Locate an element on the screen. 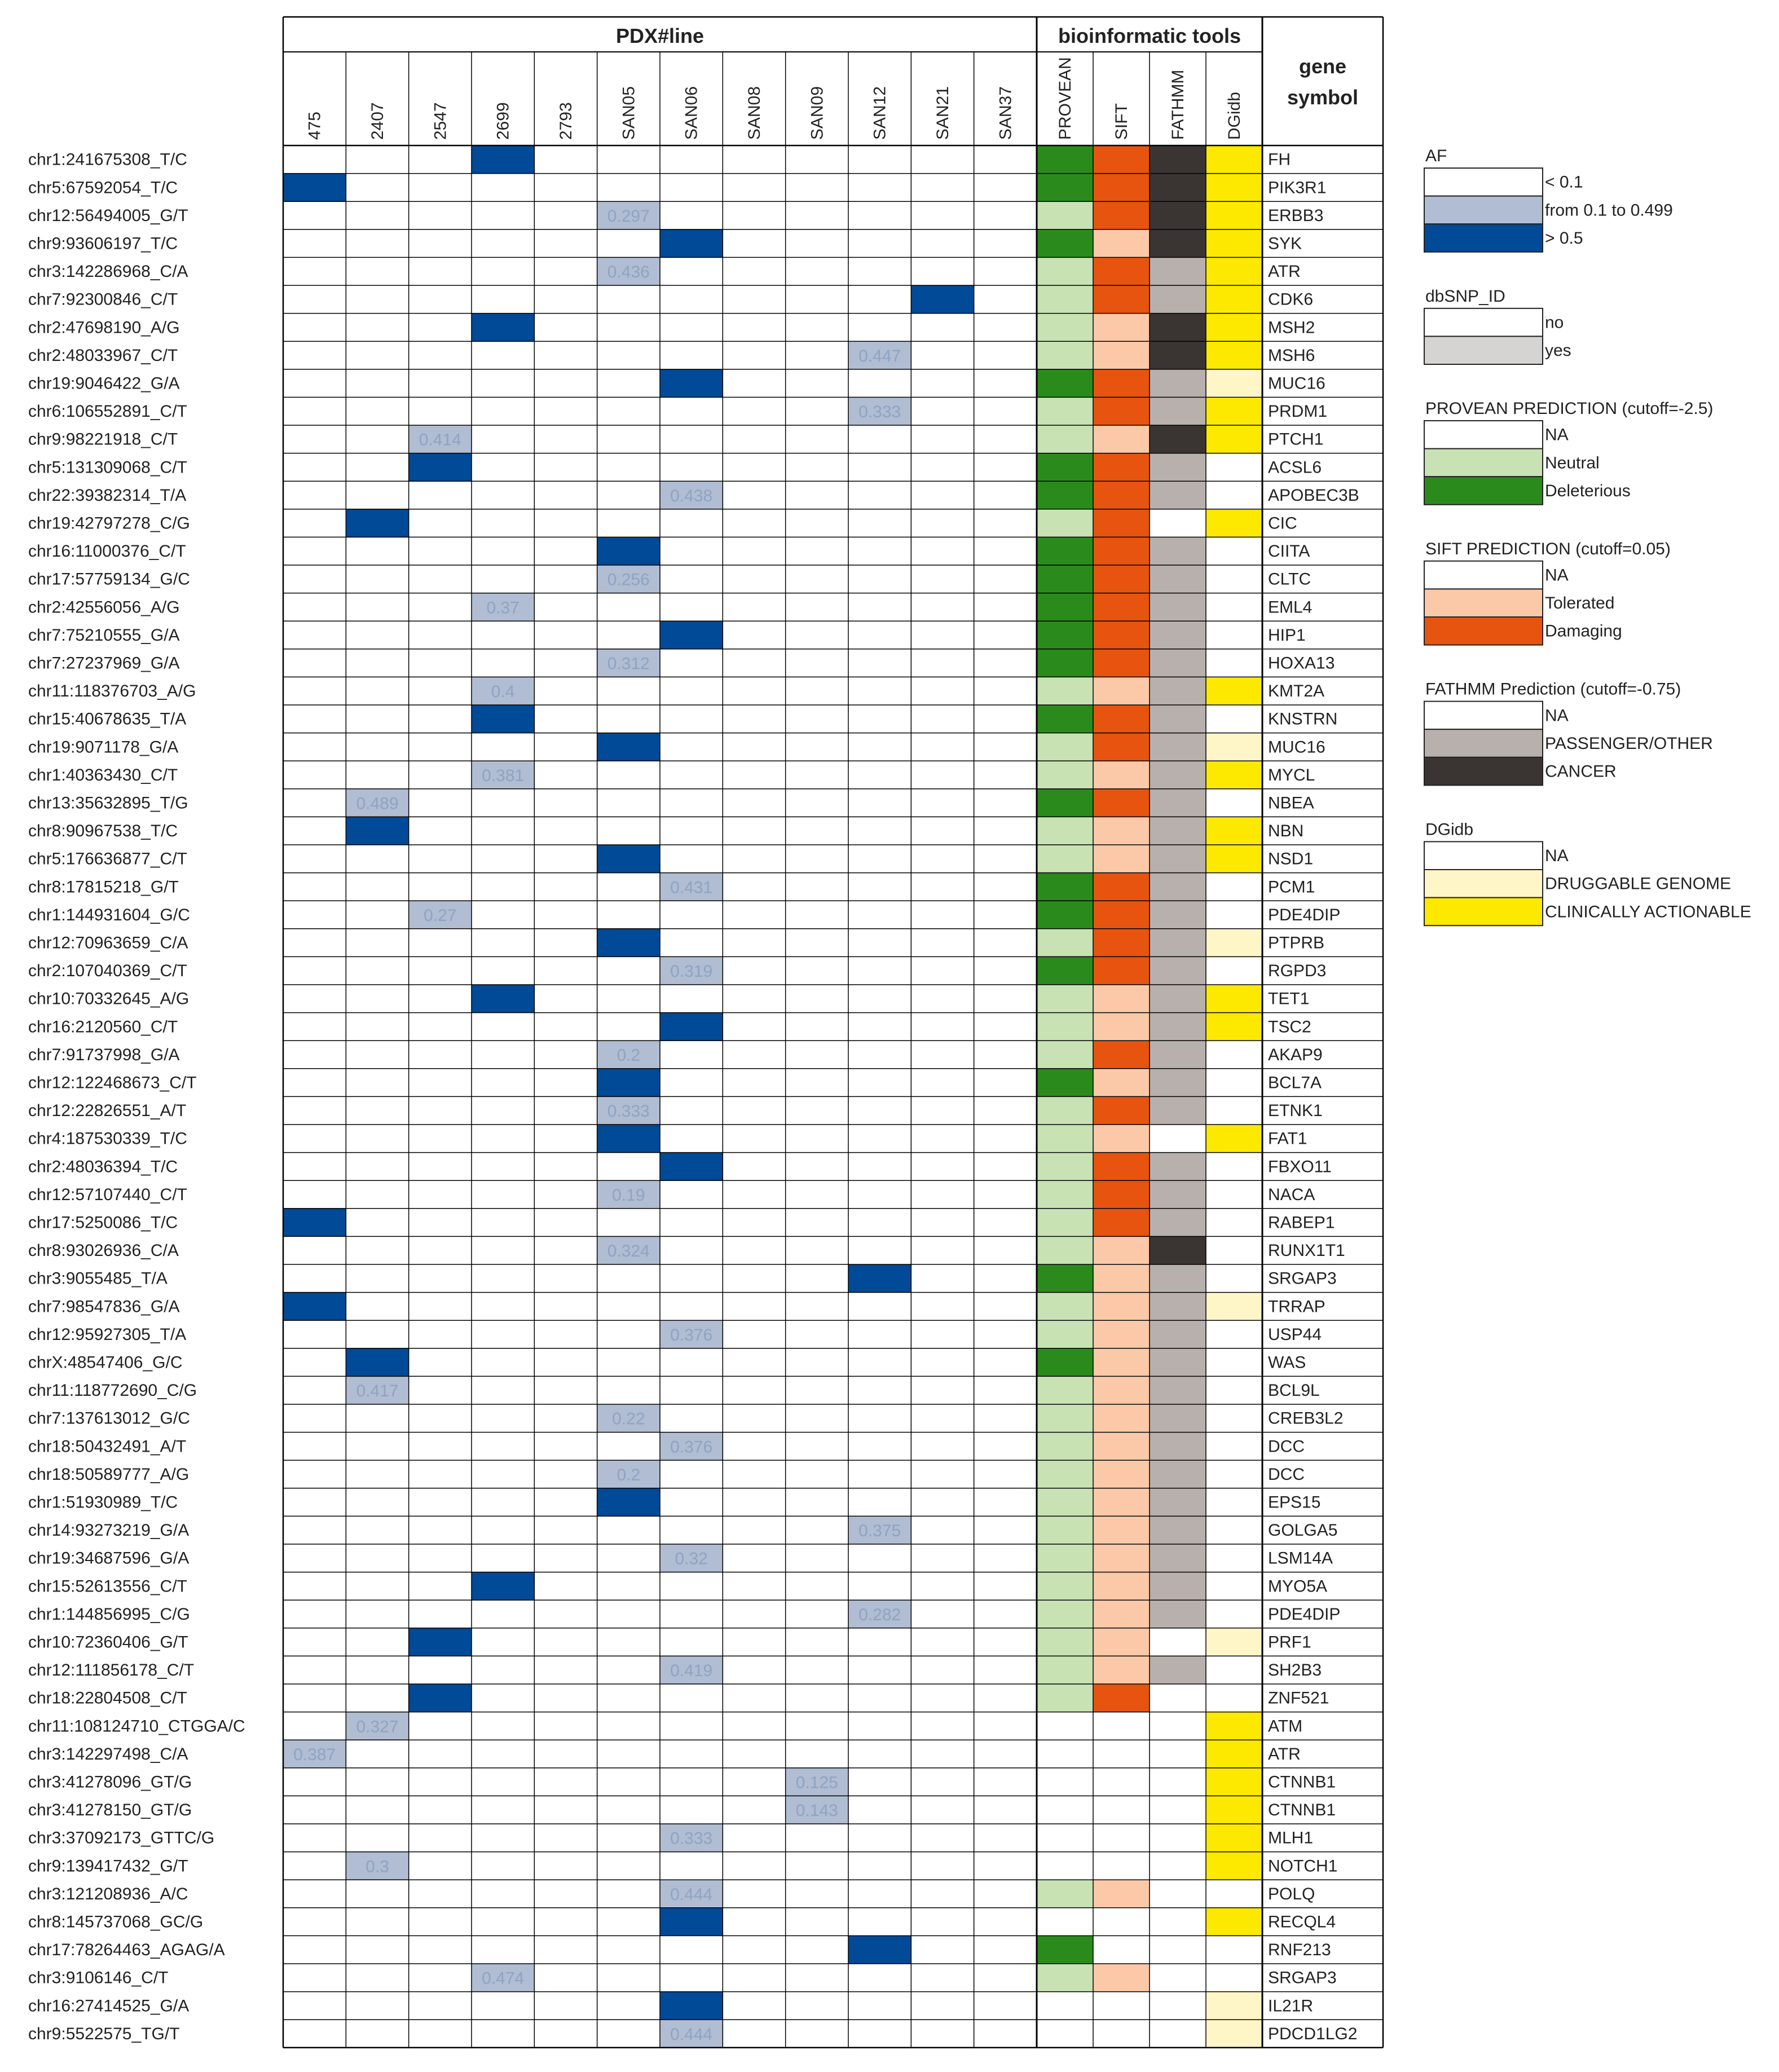 Image resolution: width=1779 pixels, height=2072 pixels. gene-symbol: BCL9L is located at coordinates (1294, 1390).